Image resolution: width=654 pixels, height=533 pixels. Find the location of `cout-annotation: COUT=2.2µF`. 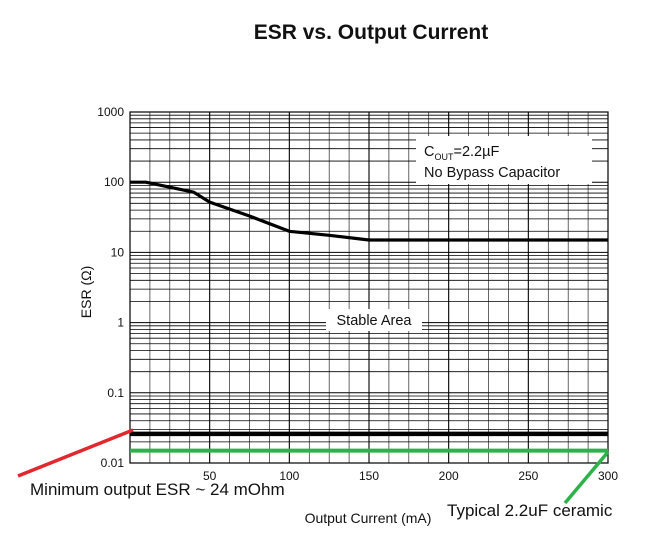

cout-annotation: COUT=2.2µF is located at coordinates (461, 153).